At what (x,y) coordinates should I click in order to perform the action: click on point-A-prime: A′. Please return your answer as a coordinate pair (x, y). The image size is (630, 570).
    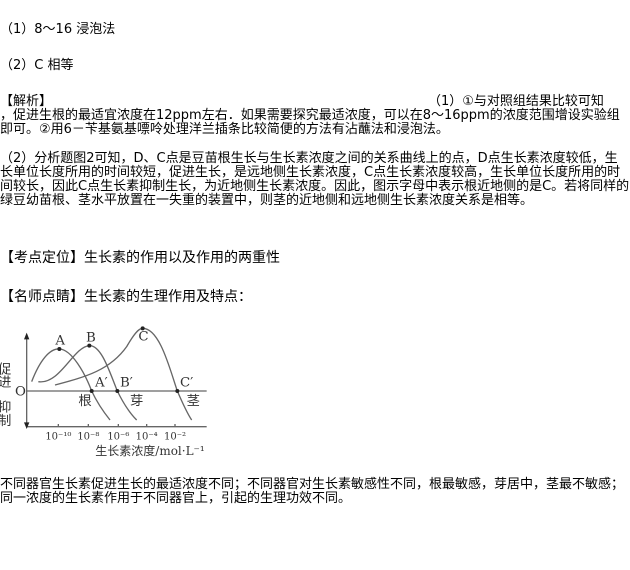
    Looking at the image, I should click on (101, 383).